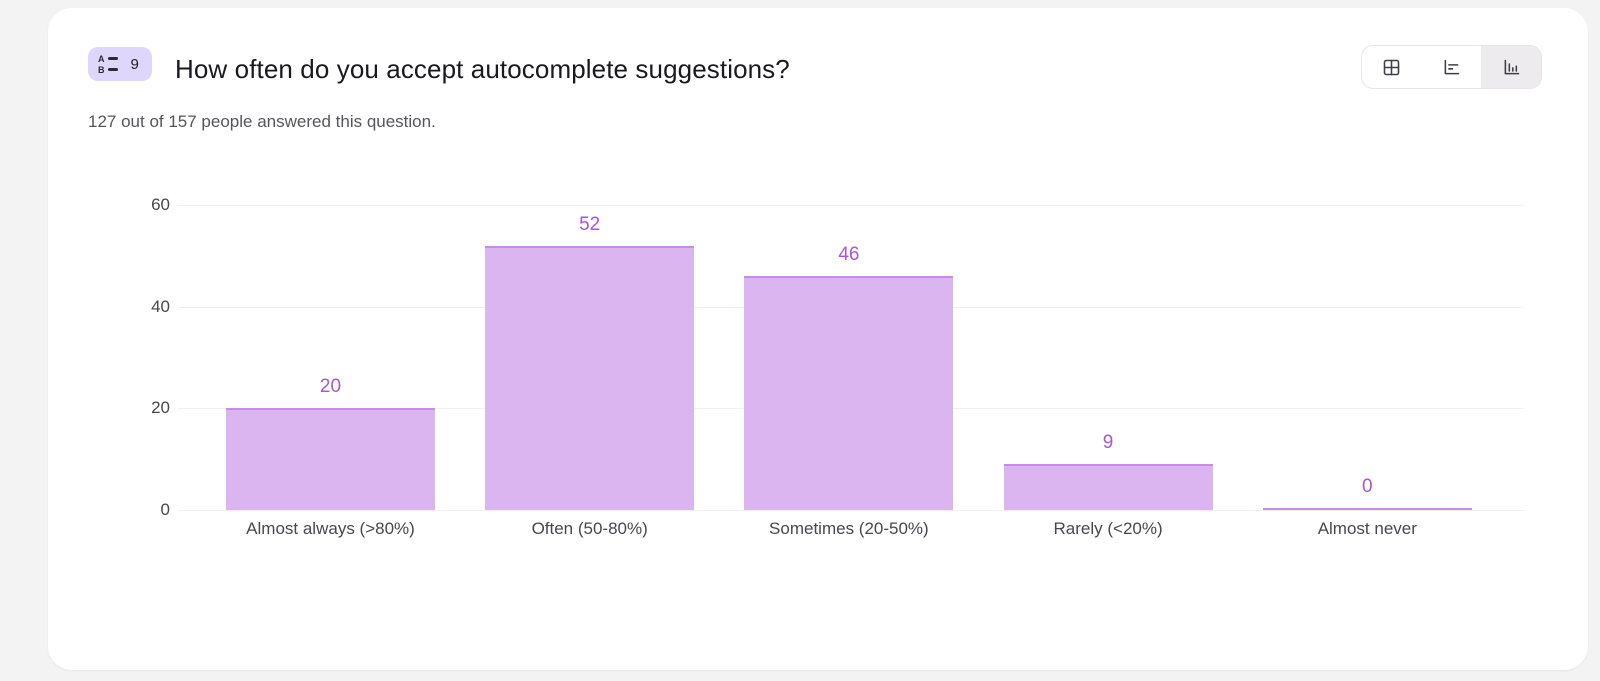 The width and height of the screenshot is (1600, 681). Describe the element at coordinates (589, 528) in the screenshot. I see `x-axis-category-label: Often (50-80%)` at that location.